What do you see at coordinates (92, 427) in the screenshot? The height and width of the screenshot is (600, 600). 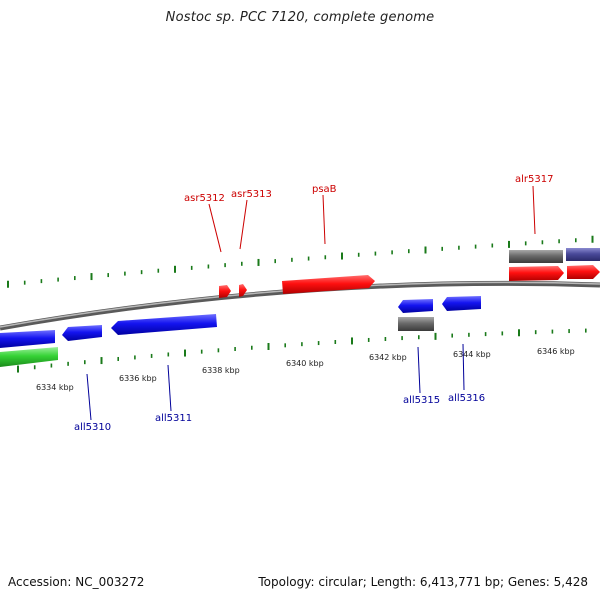 I see `label-all5310: all5310` at bounding box center [92, 427].